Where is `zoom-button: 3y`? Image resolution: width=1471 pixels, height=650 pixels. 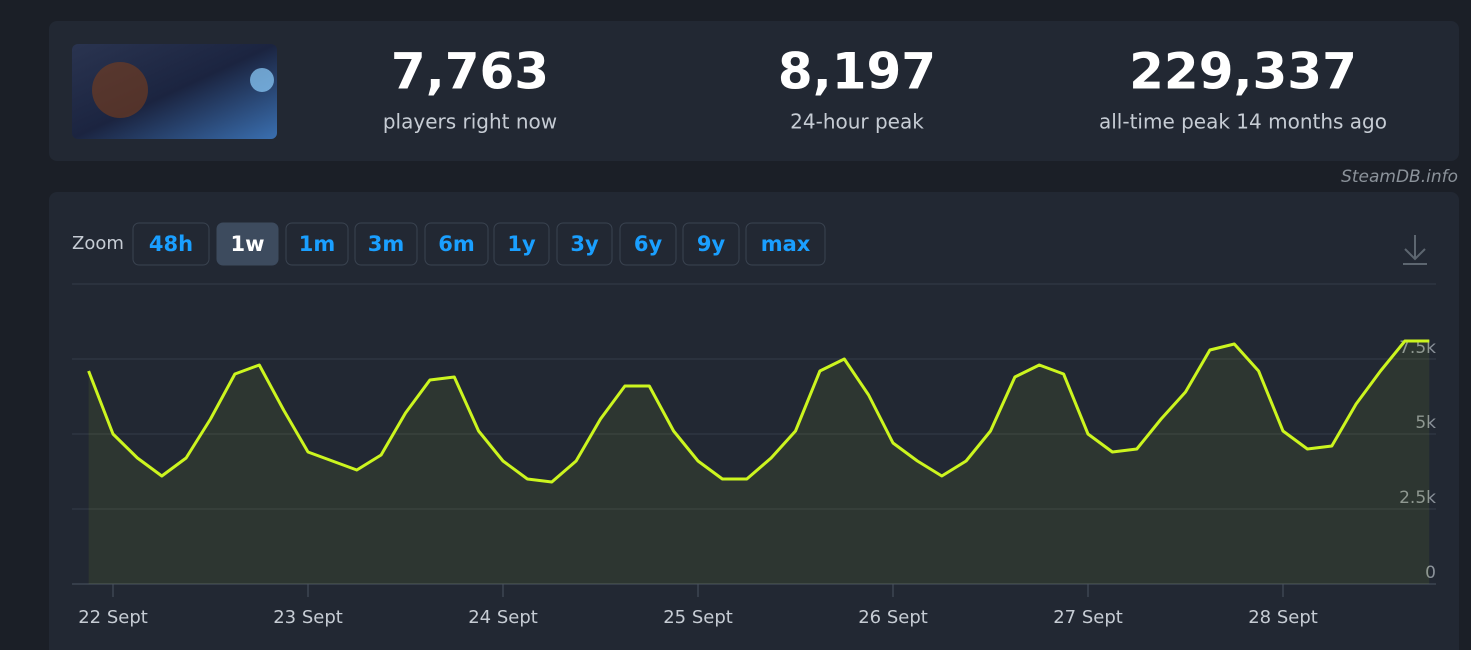
zoom-button: 3y is located at coordinates (584, 244).